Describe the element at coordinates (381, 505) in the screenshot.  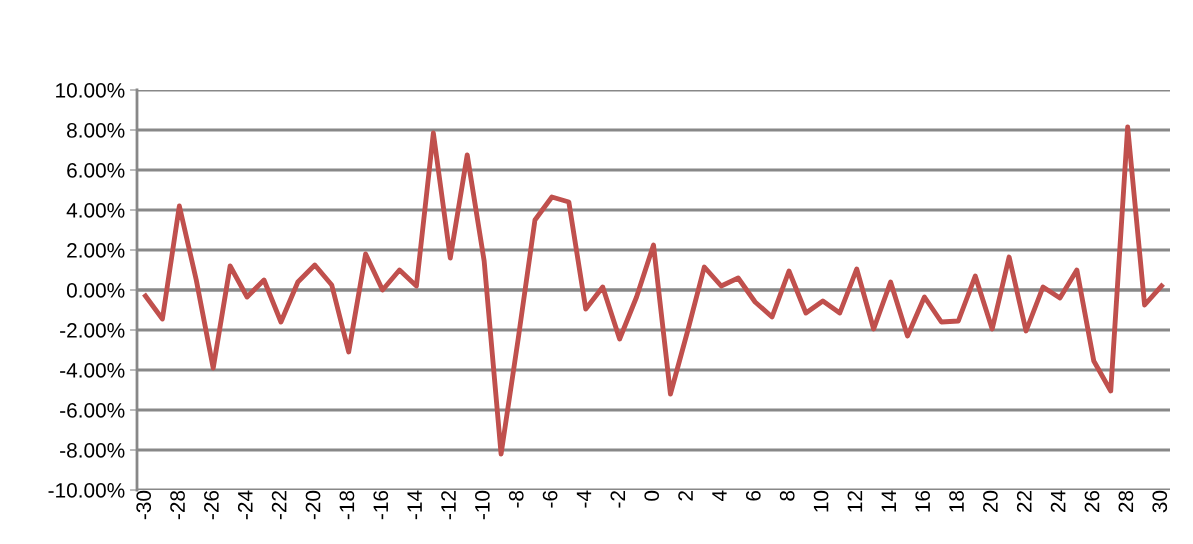
I see `x-tick-label: -16` at that location.